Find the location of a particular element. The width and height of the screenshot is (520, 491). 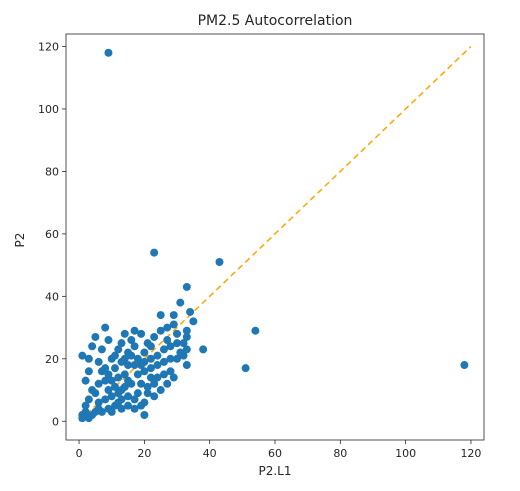

x-tick-label: 120 is located at coordinates (470, 453).